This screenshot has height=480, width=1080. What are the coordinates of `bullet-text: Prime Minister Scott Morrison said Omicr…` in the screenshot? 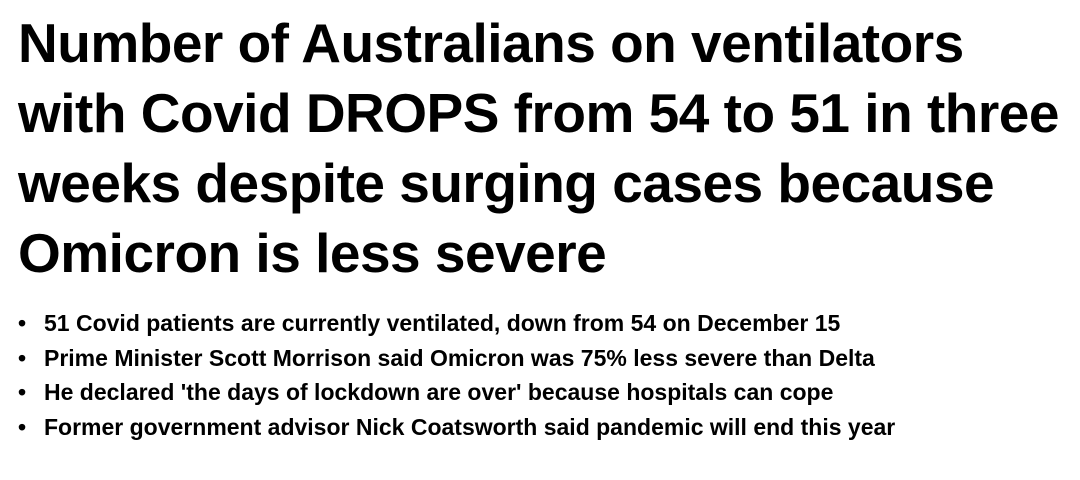 It's located at (459, 357).